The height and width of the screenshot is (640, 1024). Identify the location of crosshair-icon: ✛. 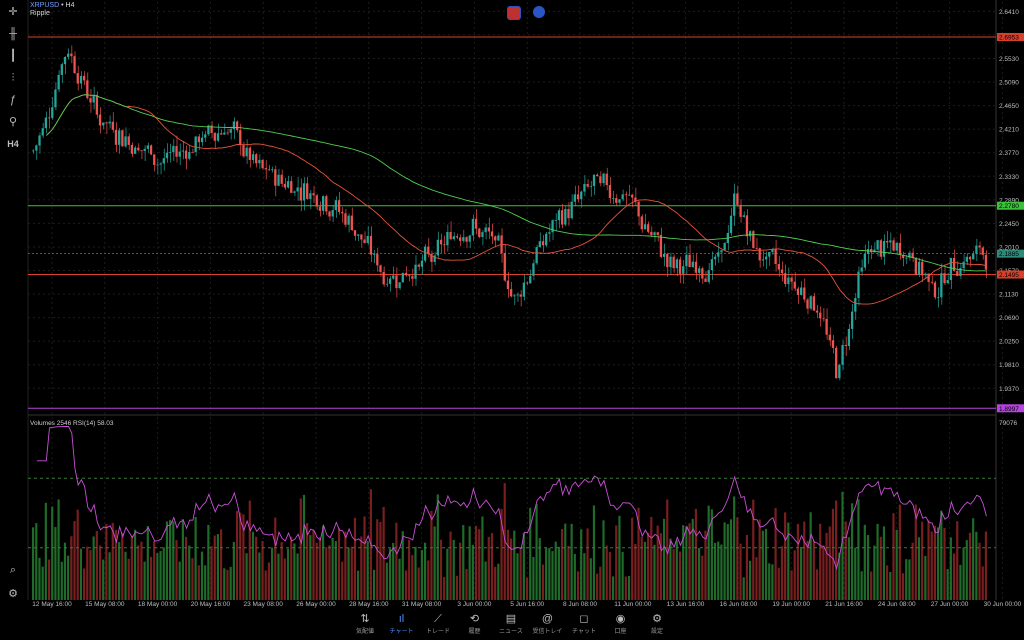
(13, 12).